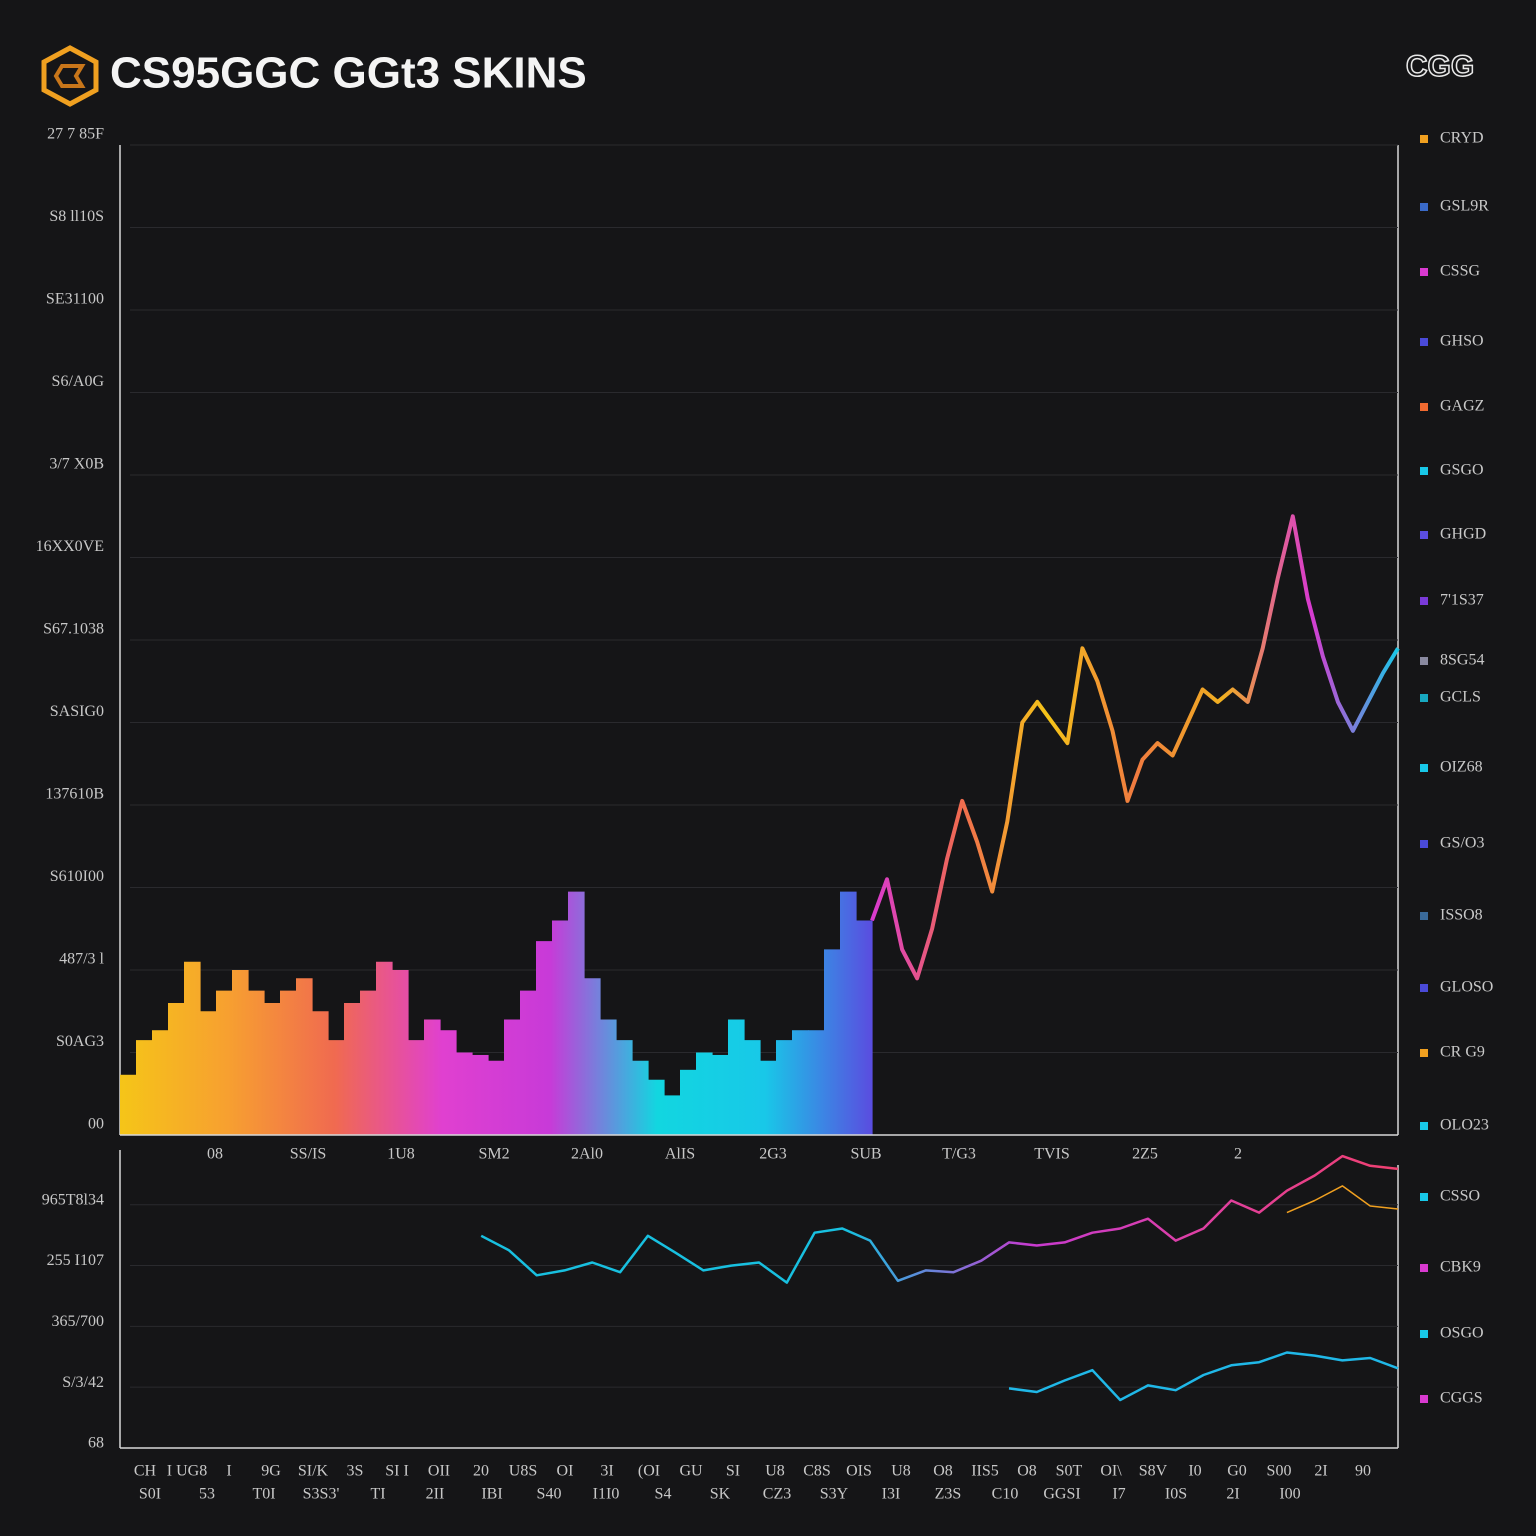  I want to click on chart-title: CS95GGC GGt3 SKINS, so click(348, 73).